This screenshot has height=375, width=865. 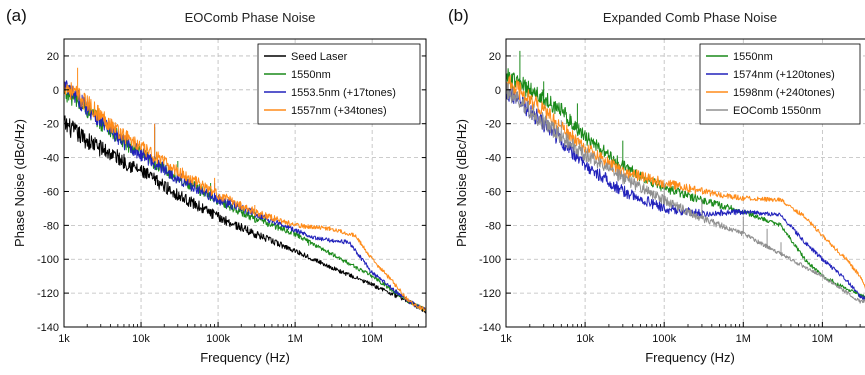 I want to click on panel-a-label: (a), so click(x=16, y=15).